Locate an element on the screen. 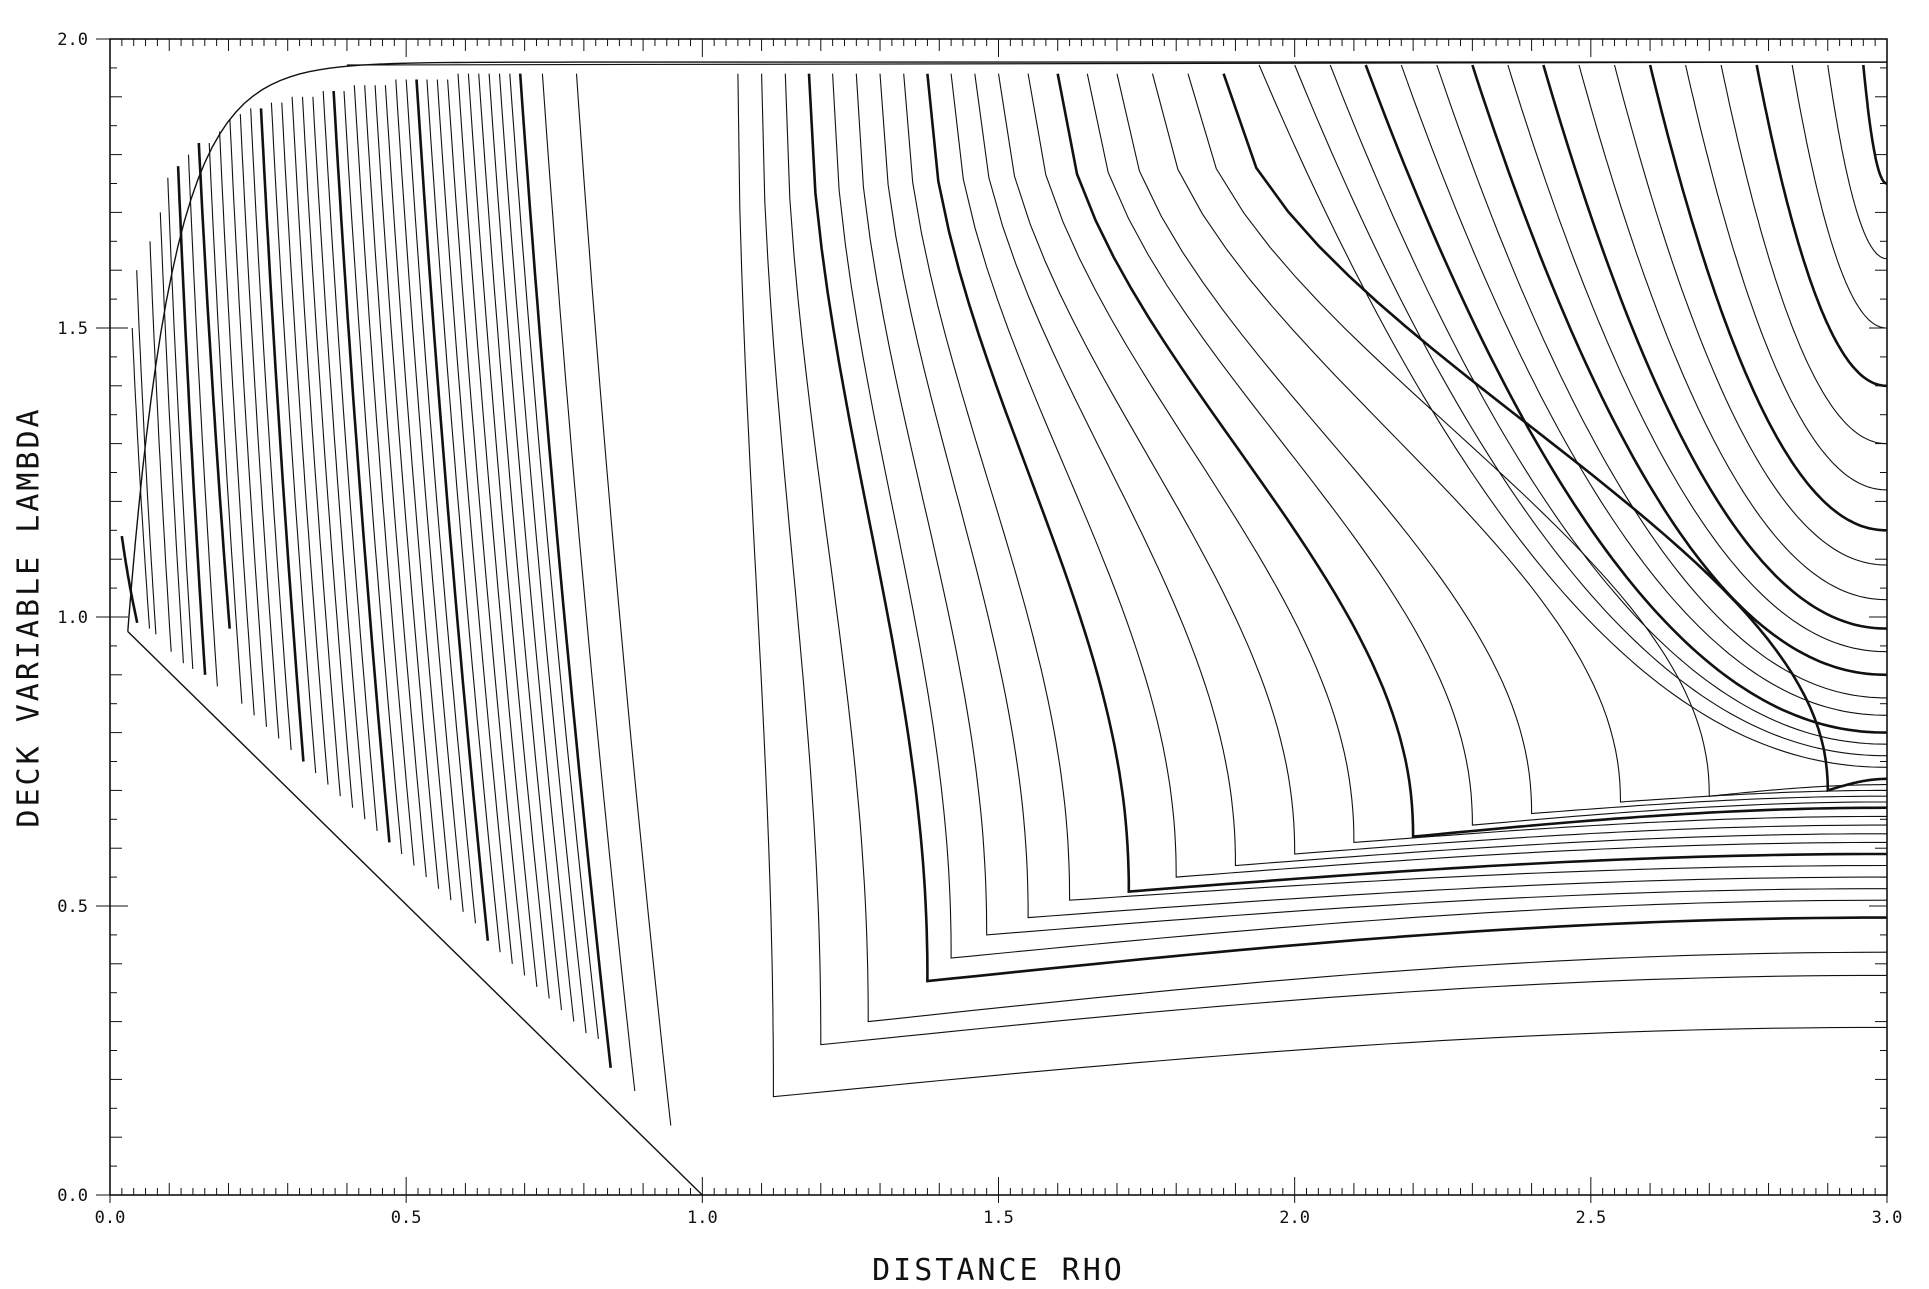  top-cap-boundary is located at coordinates (1117, 63).